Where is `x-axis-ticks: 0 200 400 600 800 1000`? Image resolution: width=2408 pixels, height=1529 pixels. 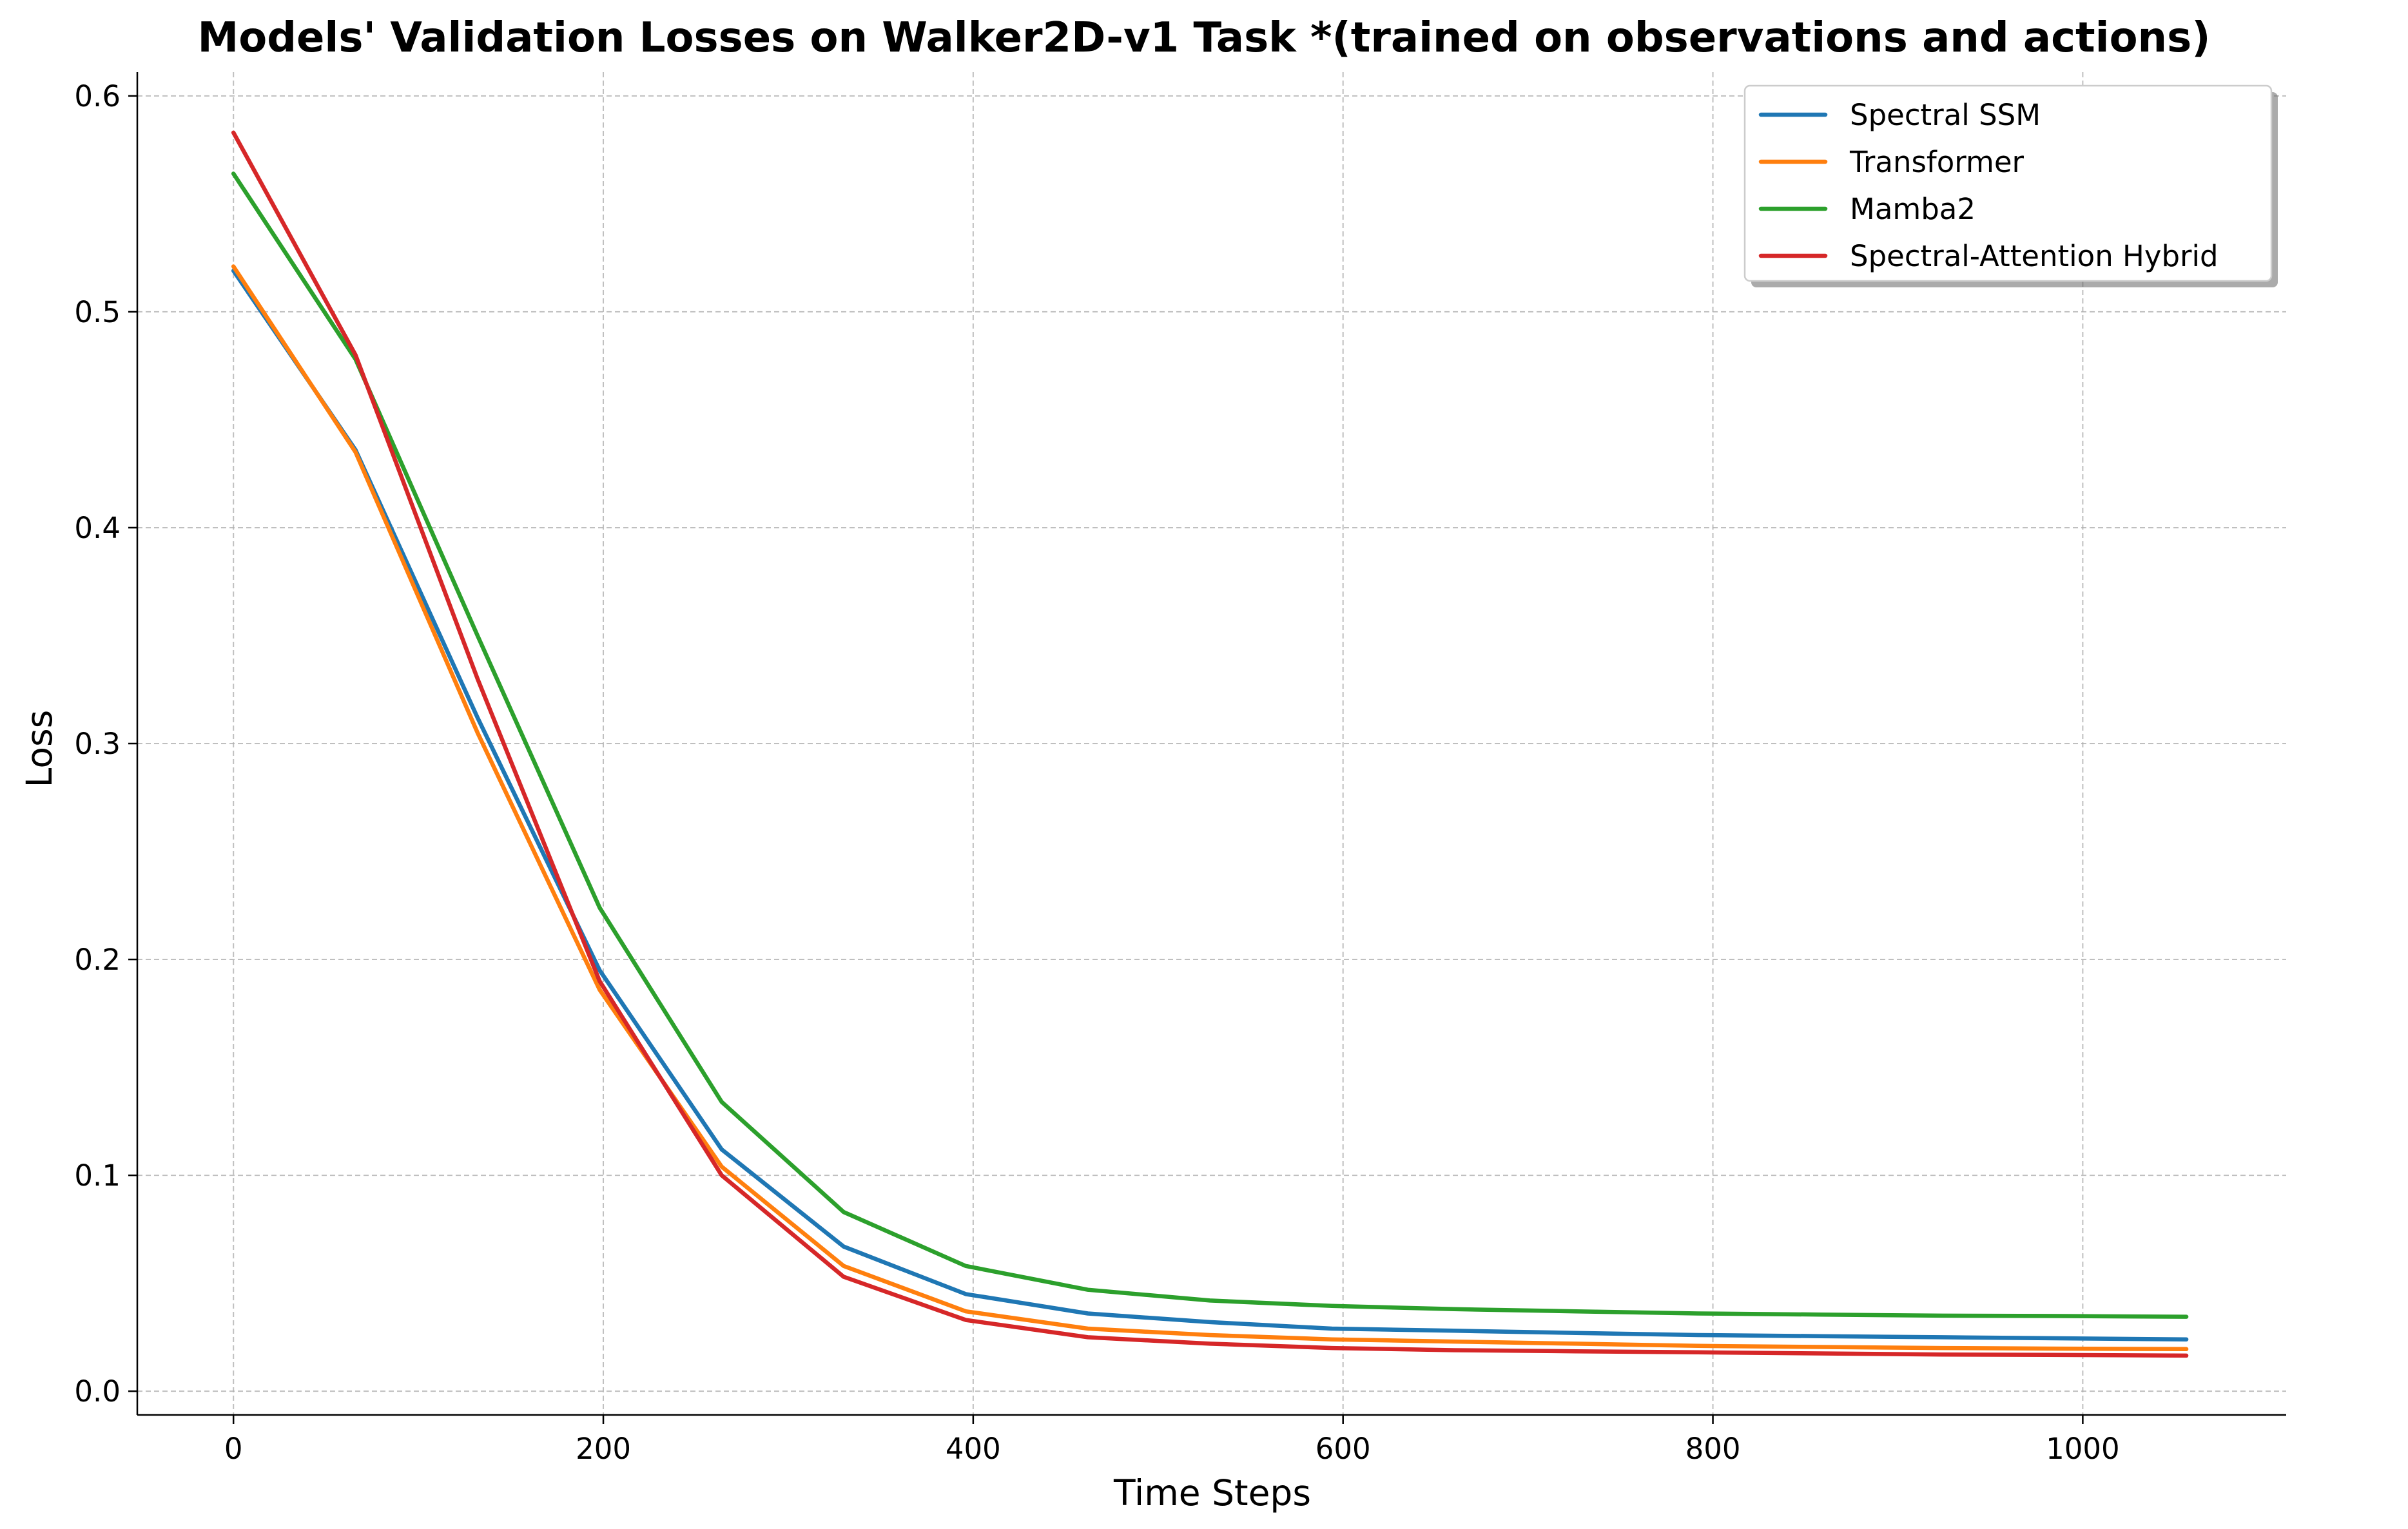
x-axis-ticks: 0 200 400 600 800 1000 is located at coordinates (1172, 1440).